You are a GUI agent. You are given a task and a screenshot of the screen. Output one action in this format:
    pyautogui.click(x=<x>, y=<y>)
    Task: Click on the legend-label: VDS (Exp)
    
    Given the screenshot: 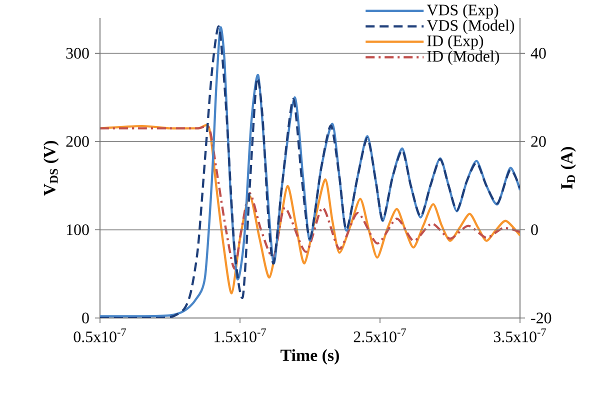 What is the action you would take?
    pyautogui.click(x=462, y=11)
    